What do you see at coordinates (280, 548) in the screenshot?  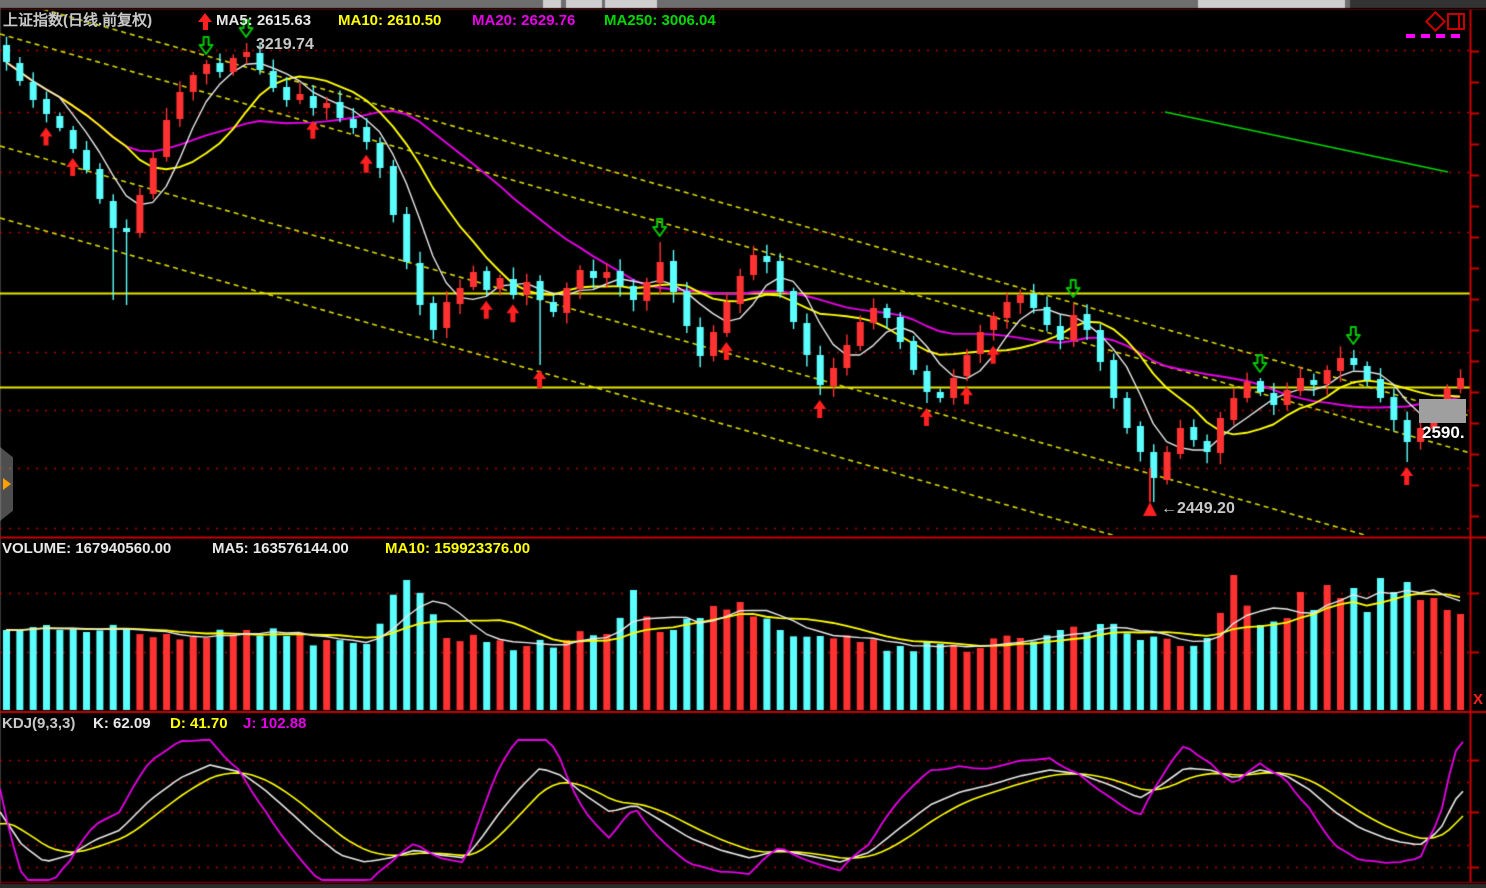 I see `volume-ma5-label: MA5: 163576144.00` at bounding box center [280, 548].